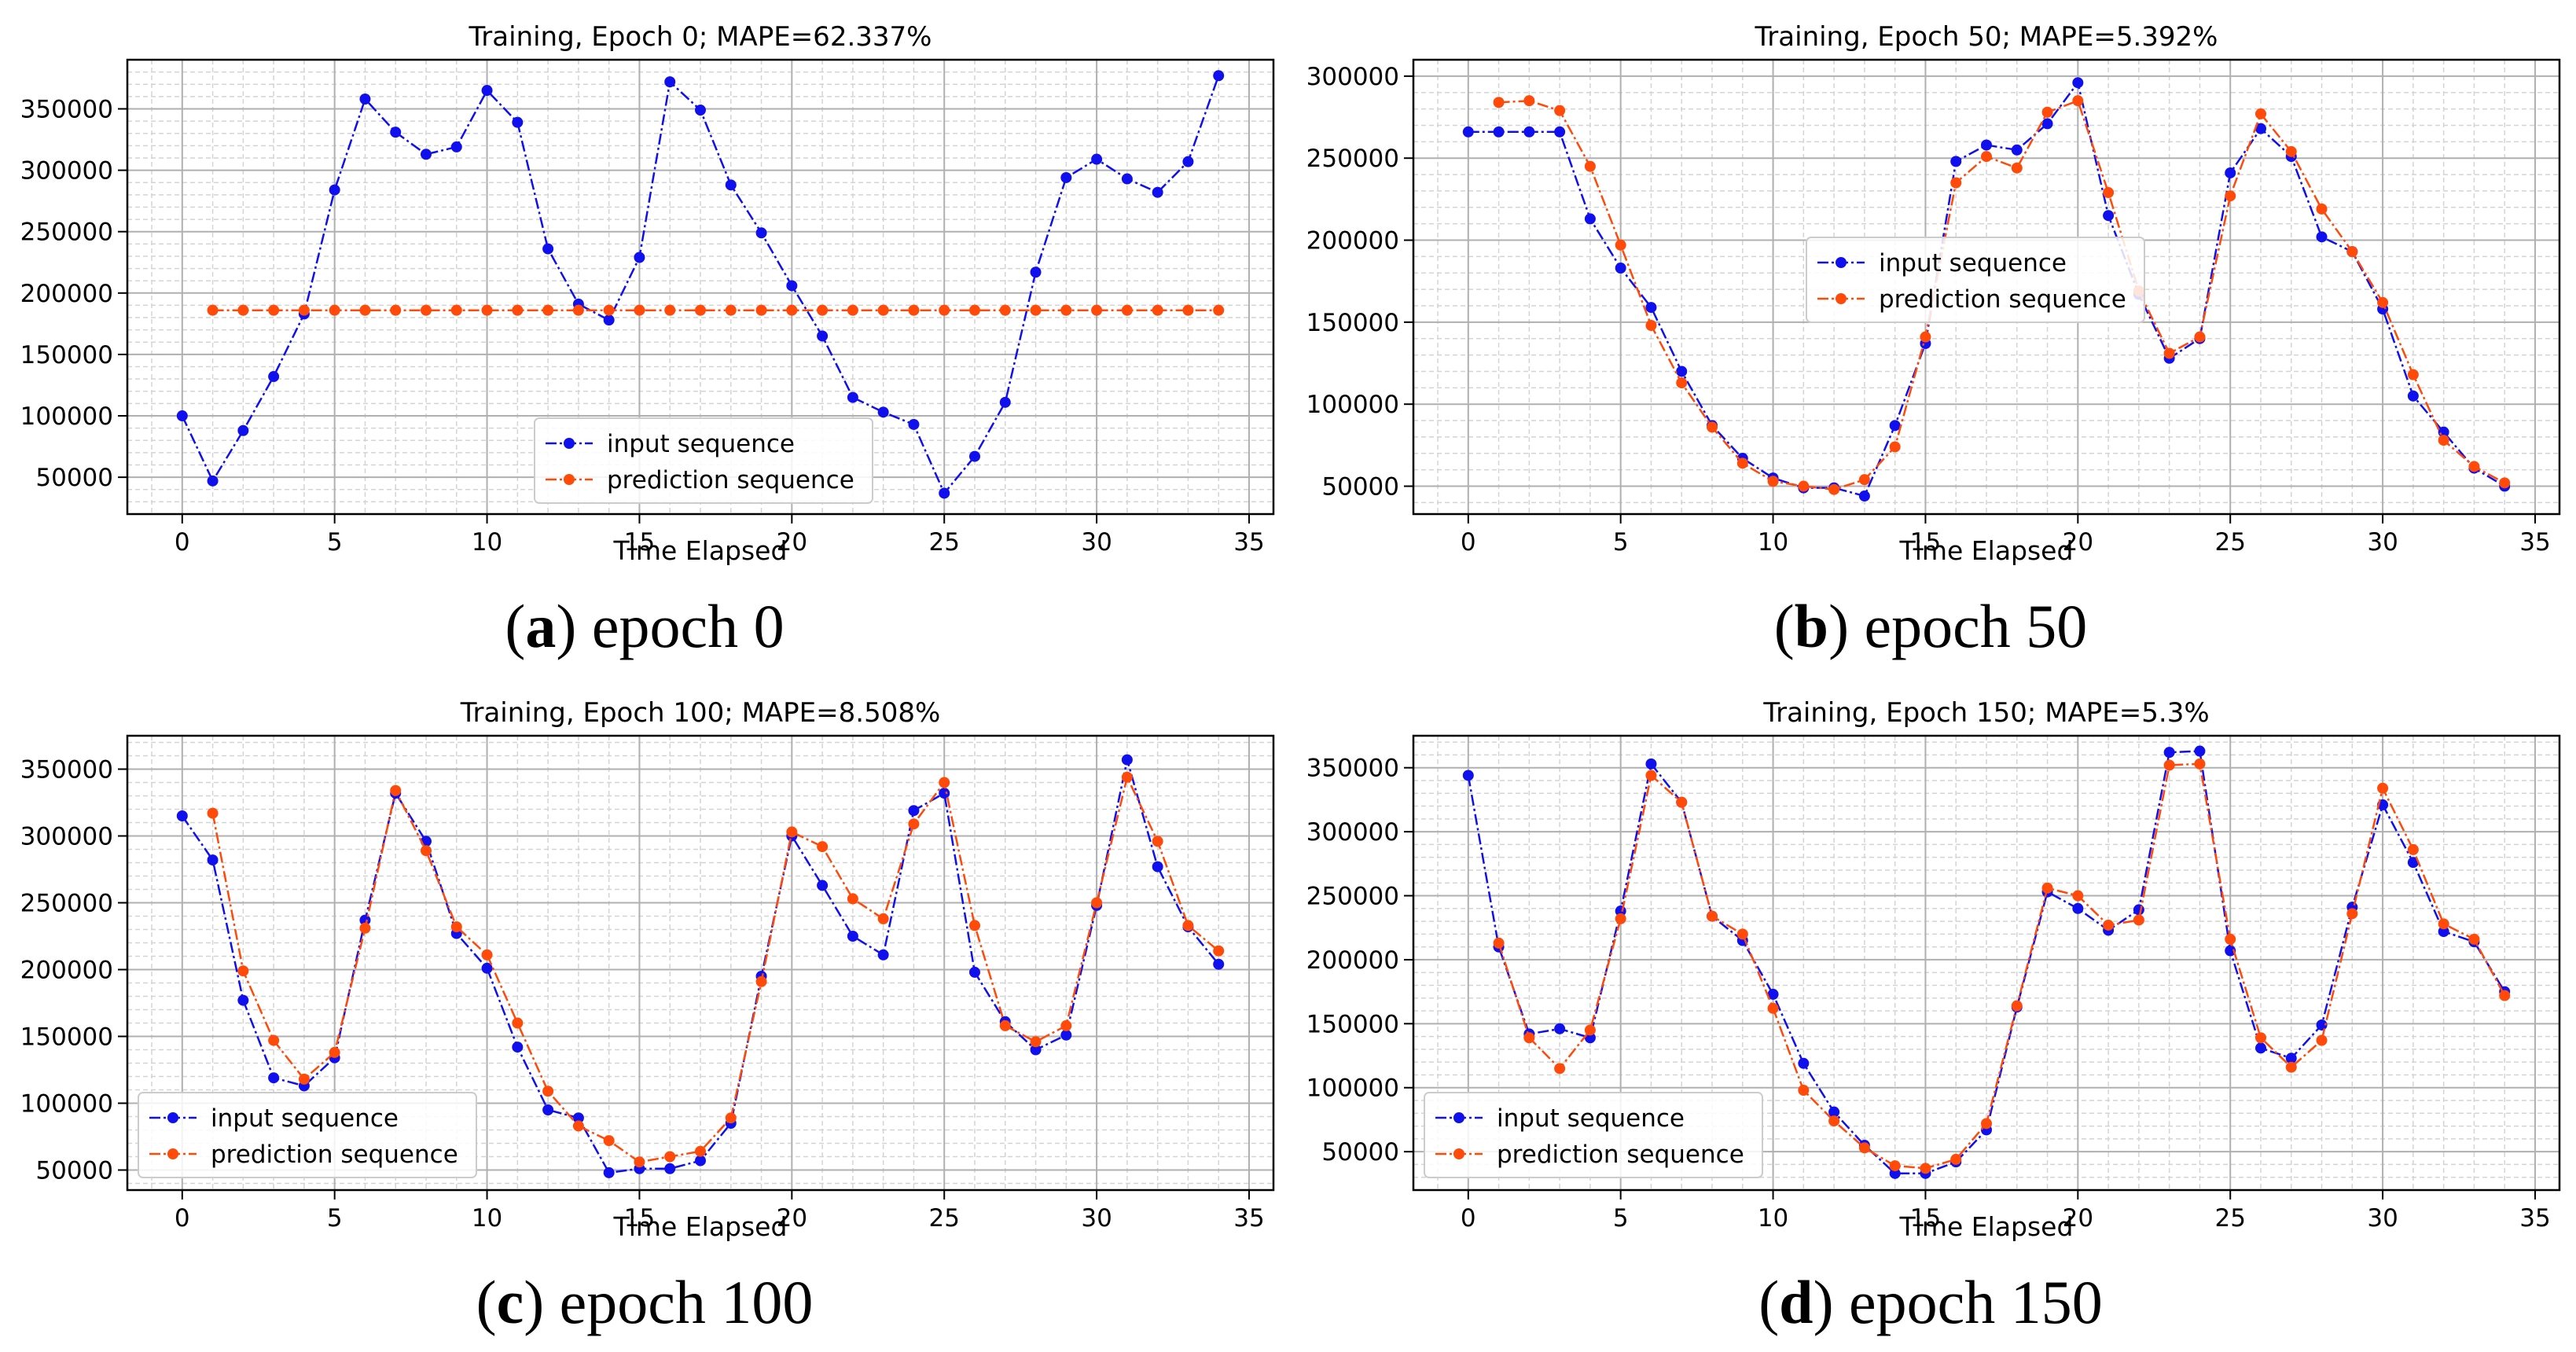 The image size is (2576, 1352). Describe the element at coordinates (1621, 1218) in the screenshot. I see `x-tick-label: 5` at that location.